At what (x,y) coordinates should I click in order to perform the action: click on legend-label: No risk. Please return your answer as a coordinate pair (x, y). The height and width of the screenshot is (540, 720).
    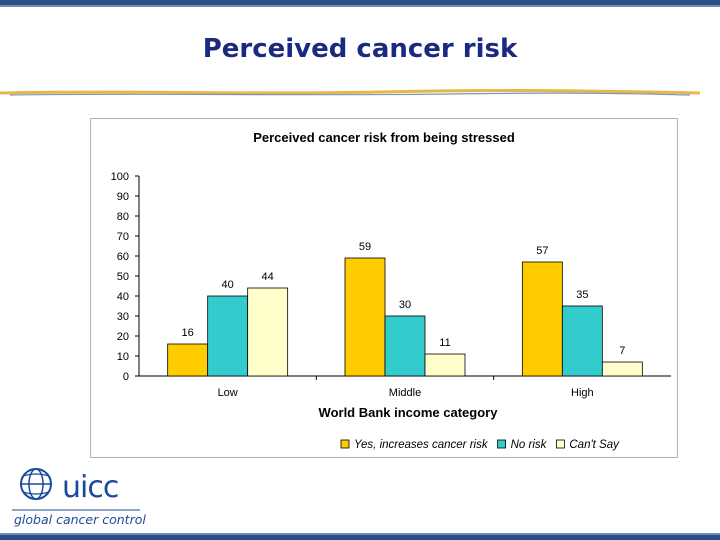
    Looking at the image, I should click on (529, 445).